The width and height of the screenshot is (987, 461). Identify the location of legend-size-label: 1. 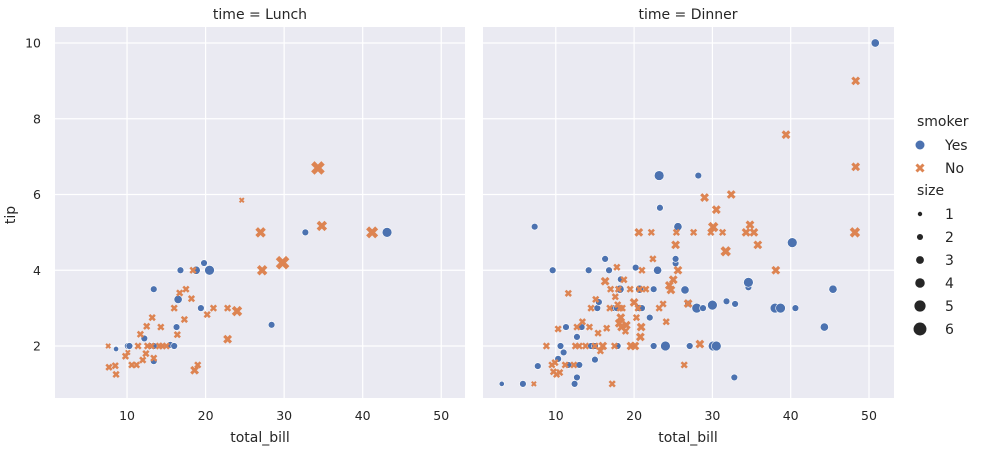
(949, 215).